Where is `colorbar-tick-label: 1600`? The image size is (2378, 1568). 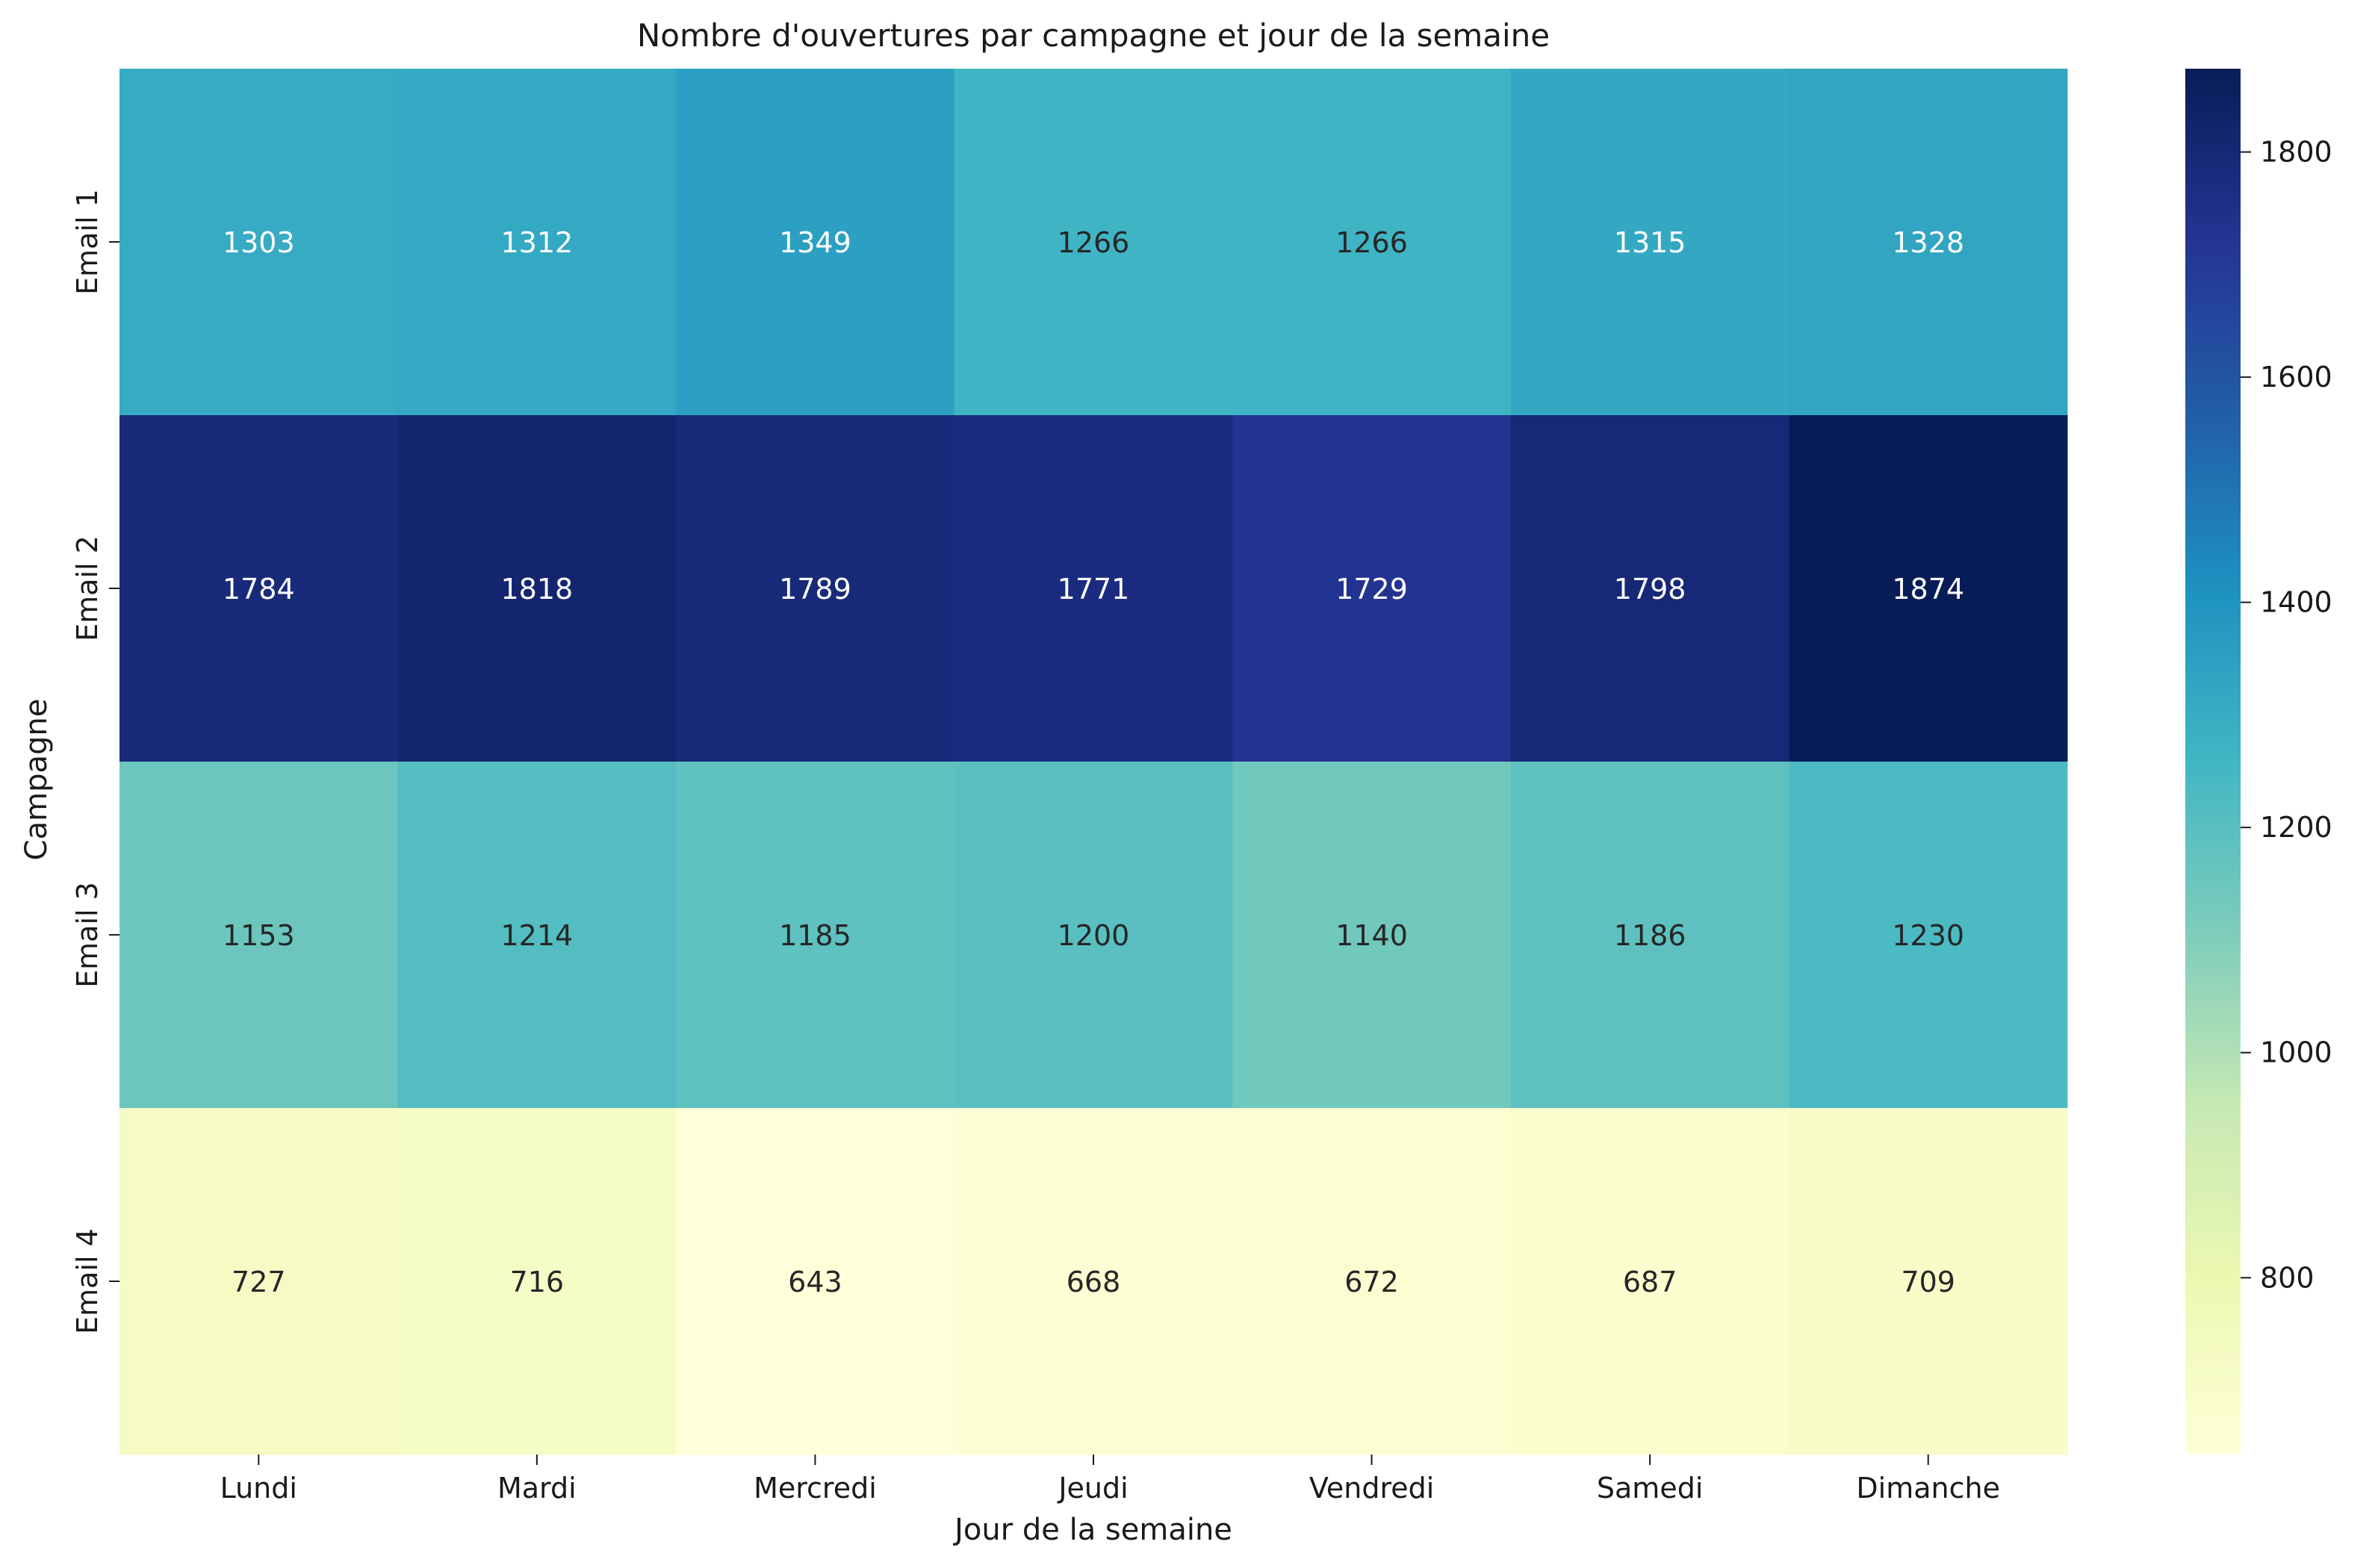
colorbar-tick-label: 1600 is located at coordinates (2296, 377).